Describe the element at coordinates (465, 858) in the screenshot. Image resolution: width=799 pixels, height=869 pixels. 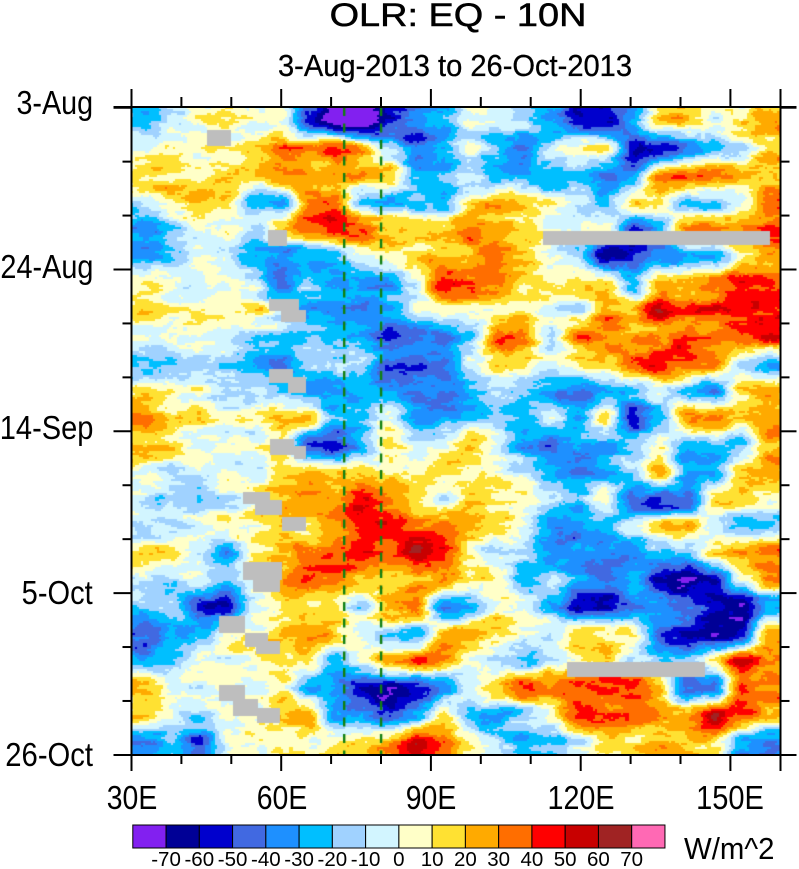
I see `svg-text: 20` at that location.